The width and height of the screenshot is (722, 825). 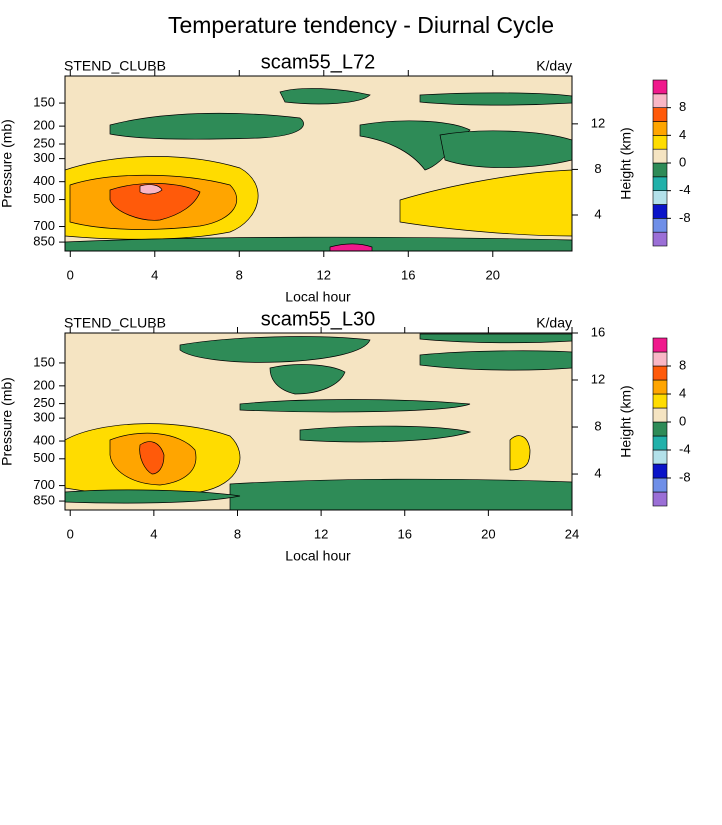 I want to click on contour-field, so click(x=318, y=163).